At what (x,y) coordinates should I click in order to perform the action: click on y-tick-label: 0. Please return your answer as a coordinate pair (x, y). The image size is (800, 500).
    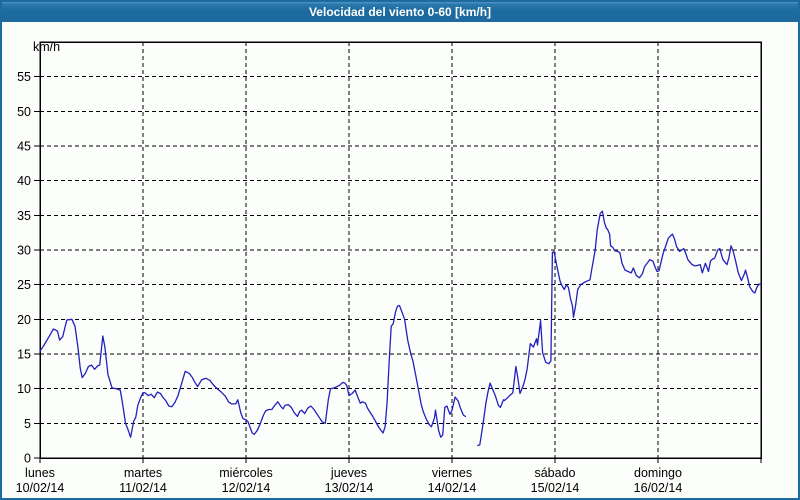
    Looking at the image, I should click on (27, 459).